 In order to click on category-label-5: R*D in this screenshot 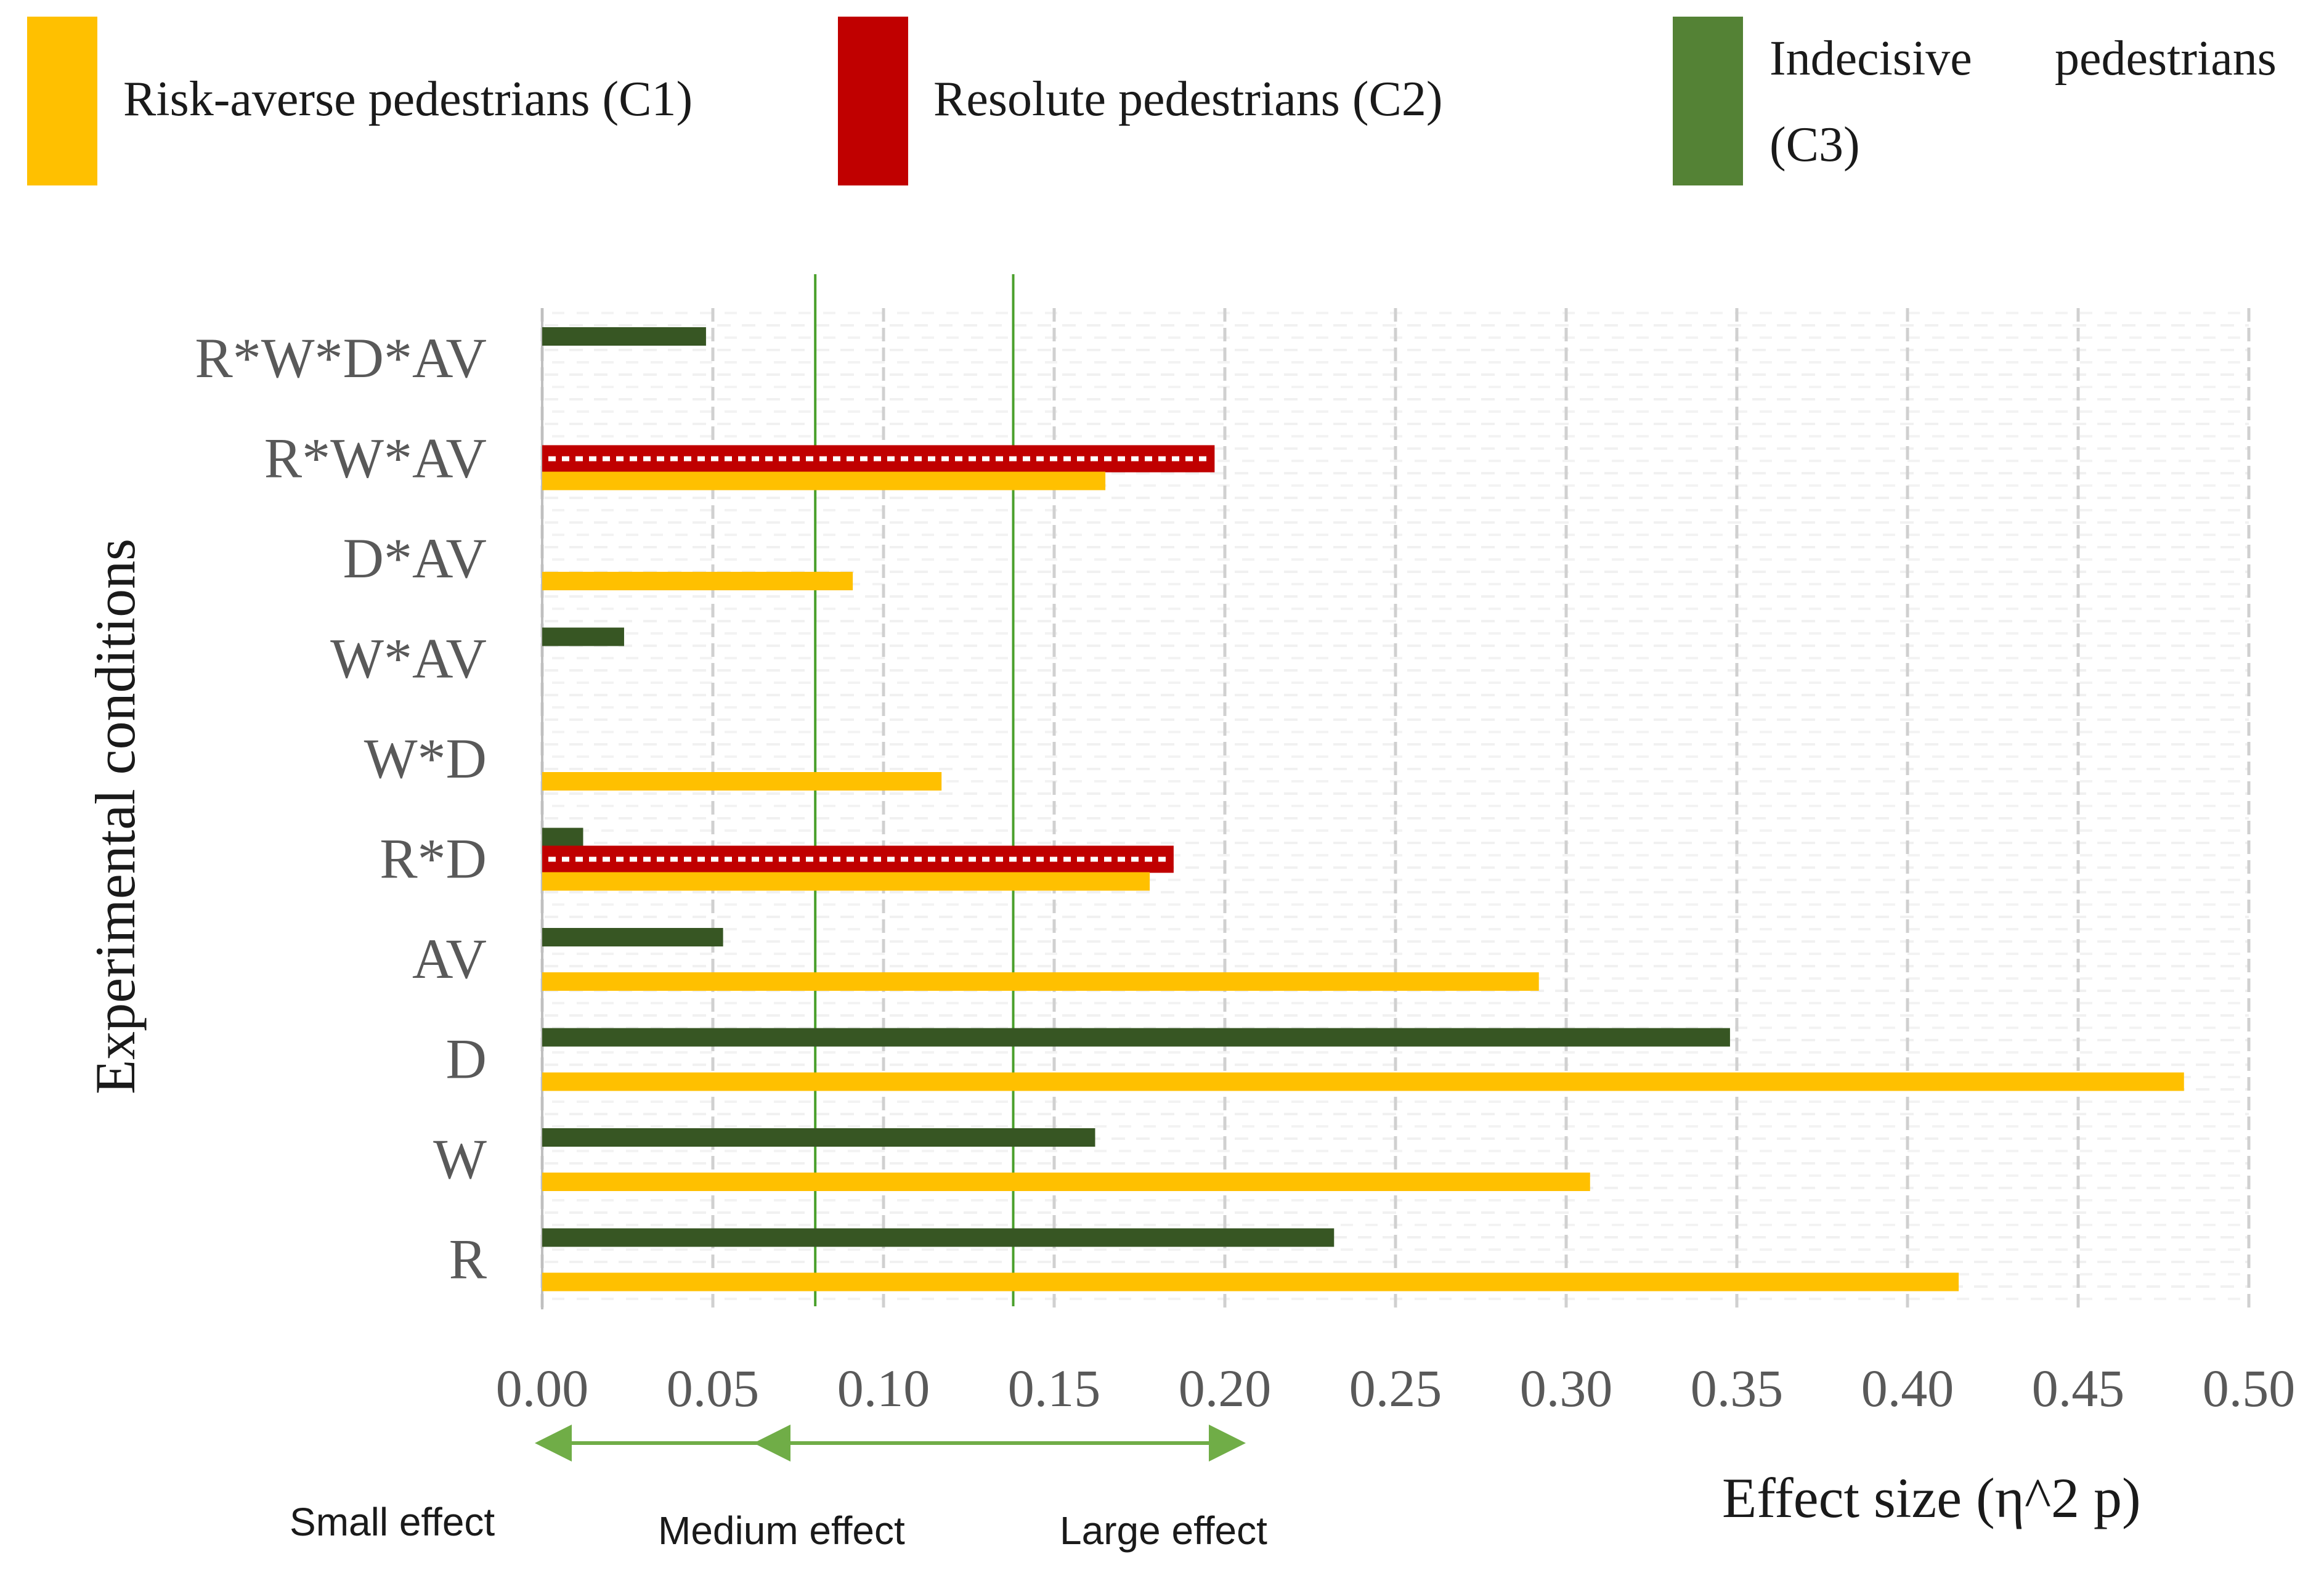, I will do `click(433, 859)`.